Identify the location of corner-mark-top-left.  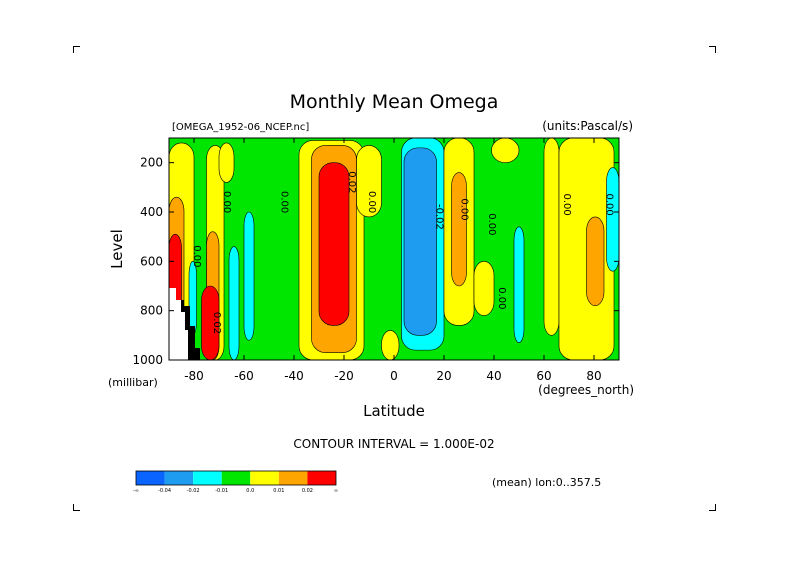
(76, 49).